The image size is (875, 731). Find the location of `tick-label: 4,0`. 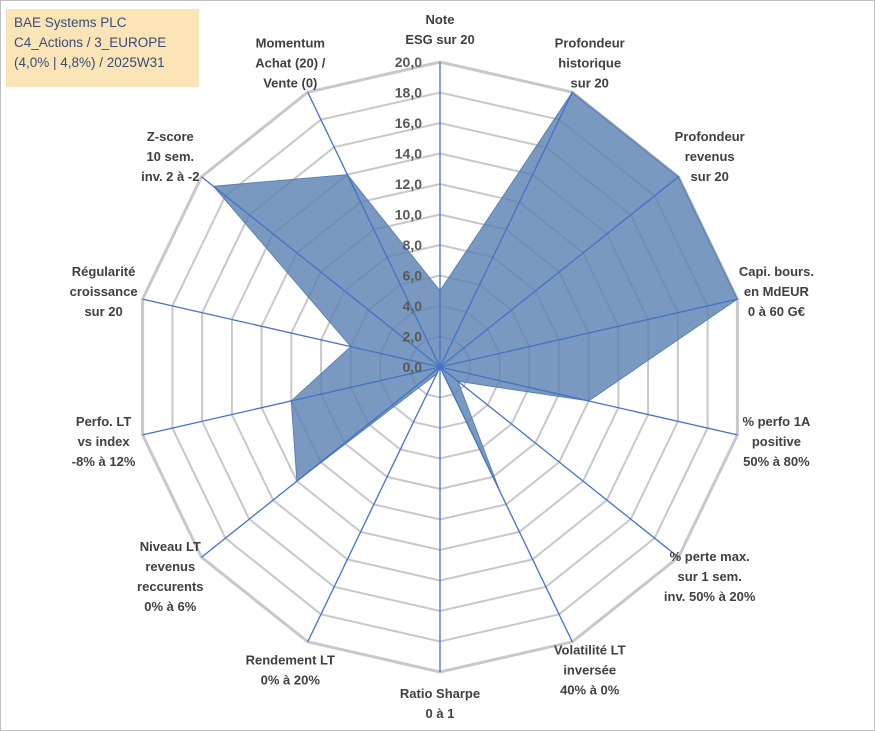

tick-label: 4,0 is located at coordinates (413, 306).